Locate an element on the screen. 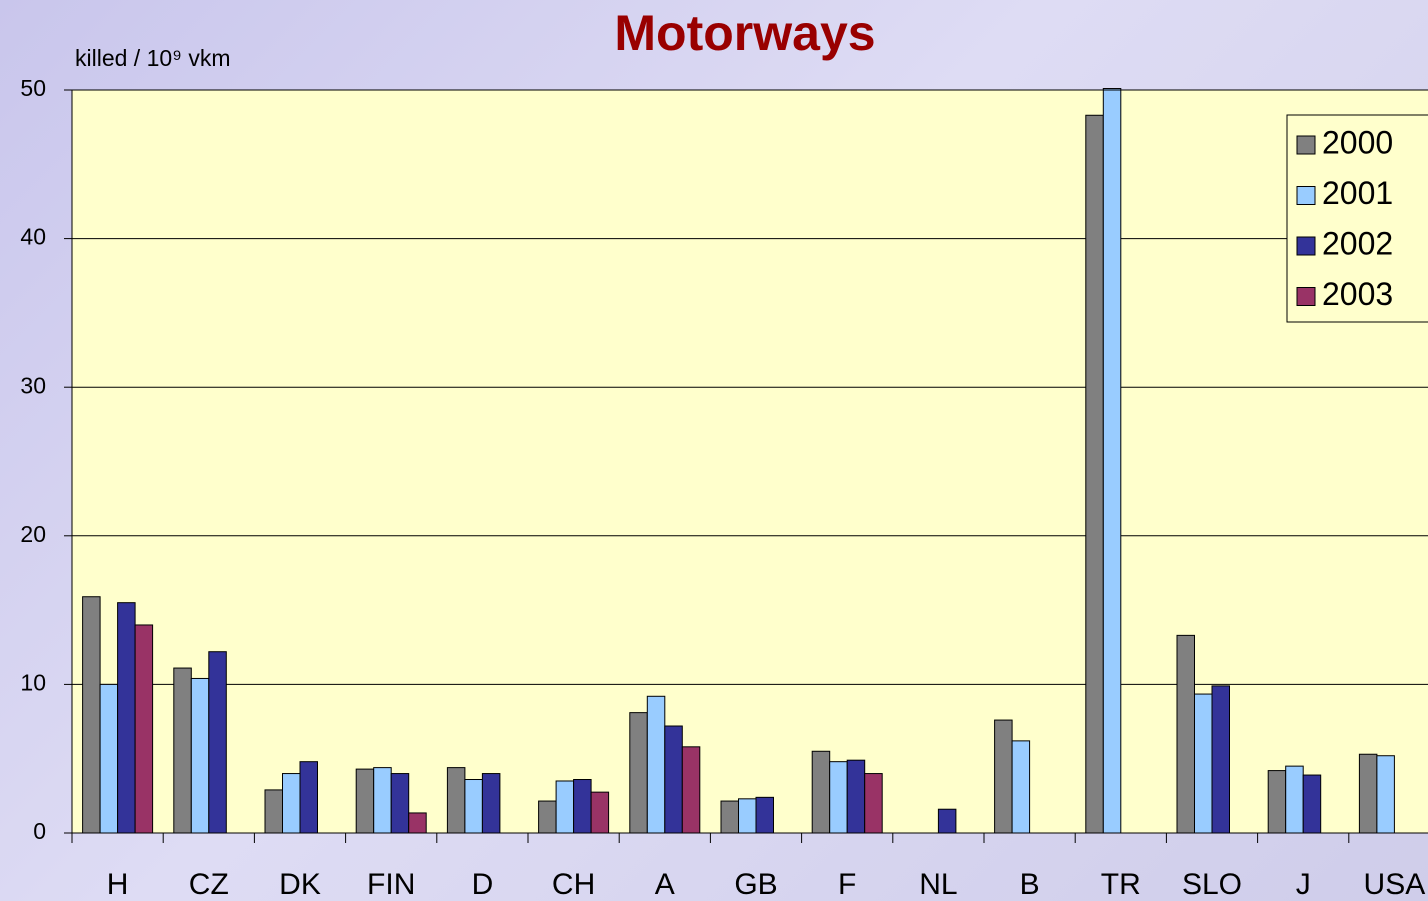 Image resolution: width=1428 pixels, height=901 pixels. x-tick-label: FIN is located at coordinates (391, 884).